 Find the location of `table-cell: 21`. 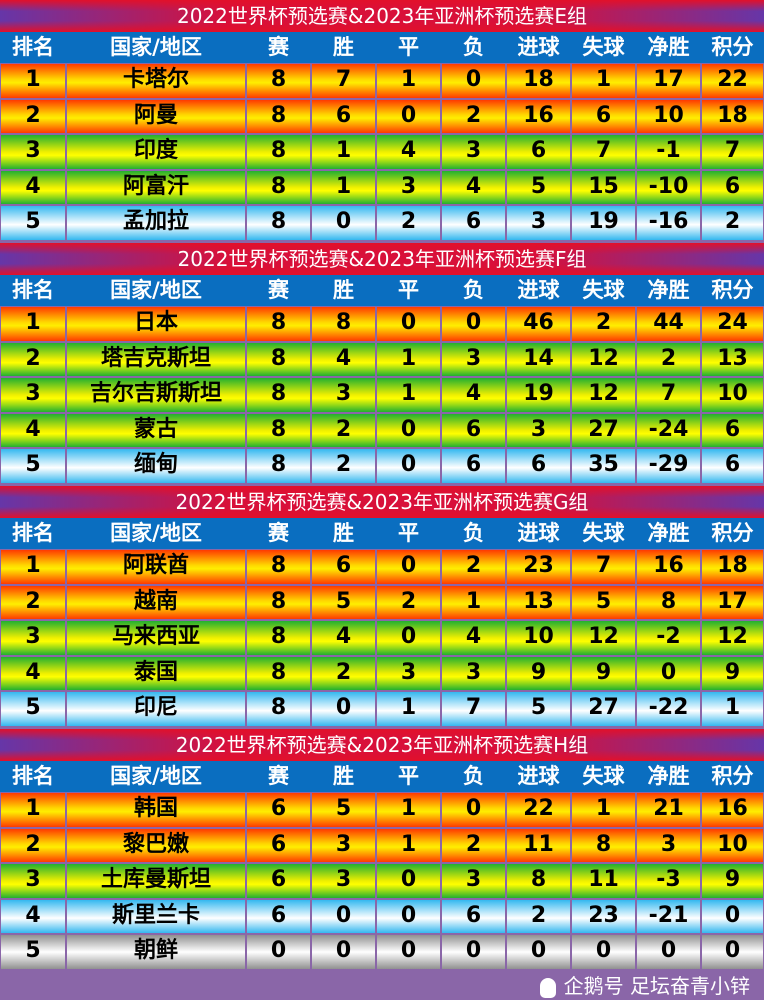

table-cell: 21 is located at coordinates (668, 810).